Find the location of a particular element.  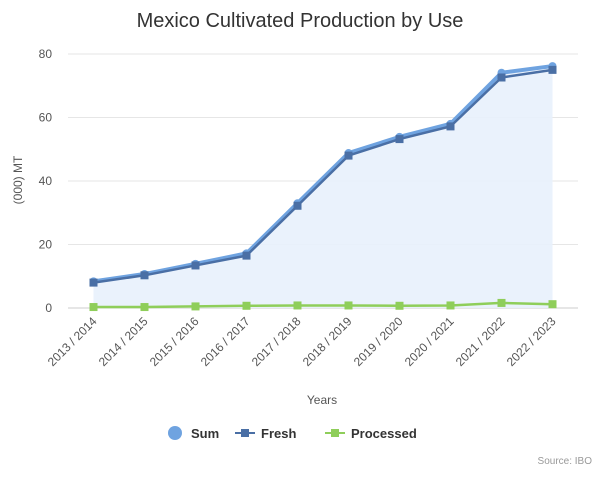

x-tick-label: 2021 / 2022 is located at coordinates (480, 341).